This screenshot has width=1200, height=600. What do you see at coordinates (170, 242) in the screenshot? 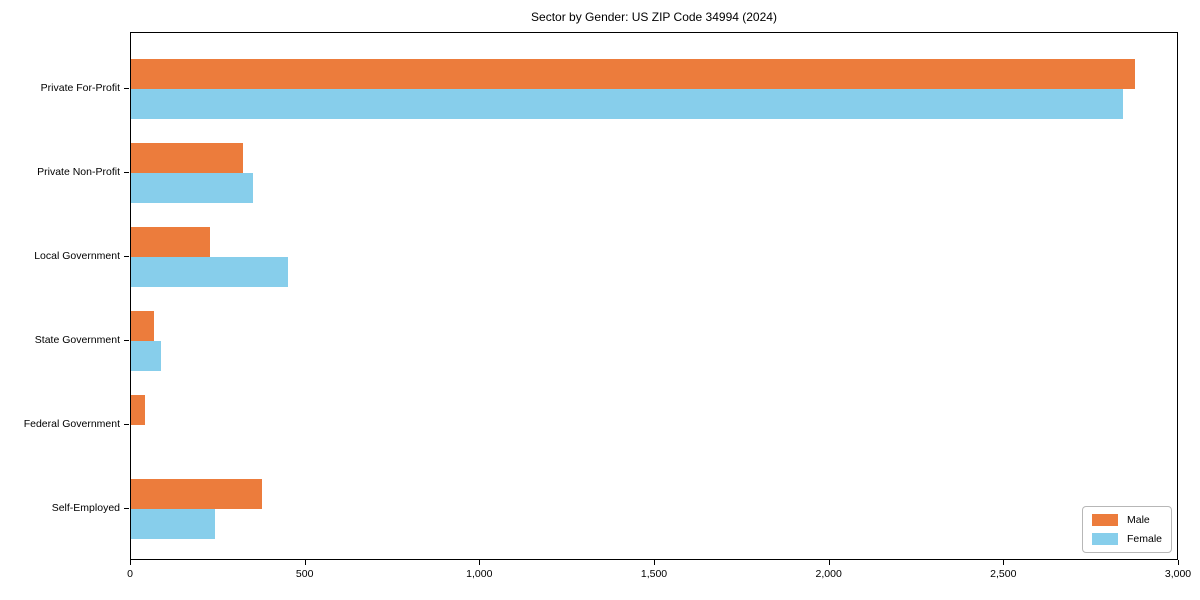
I see `bar-male-local-government` at bounding box center [170, 242].